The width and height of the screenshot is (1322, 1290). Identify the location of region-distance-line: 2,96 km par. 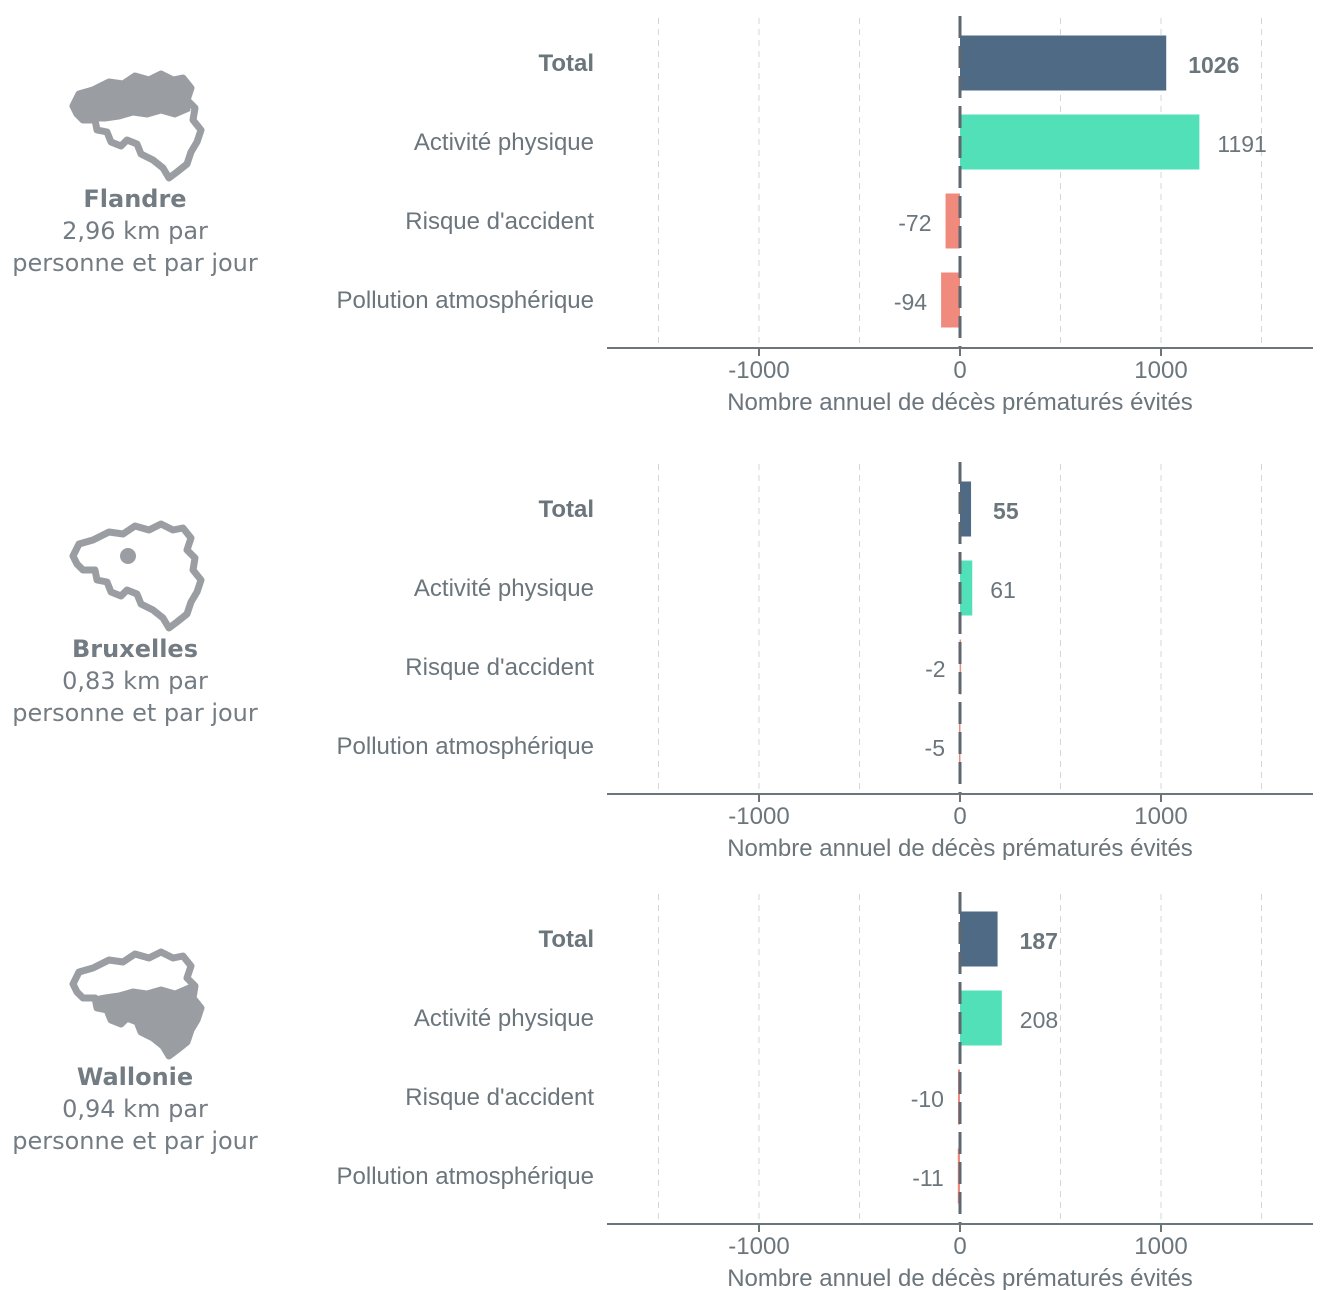
(135, 231).